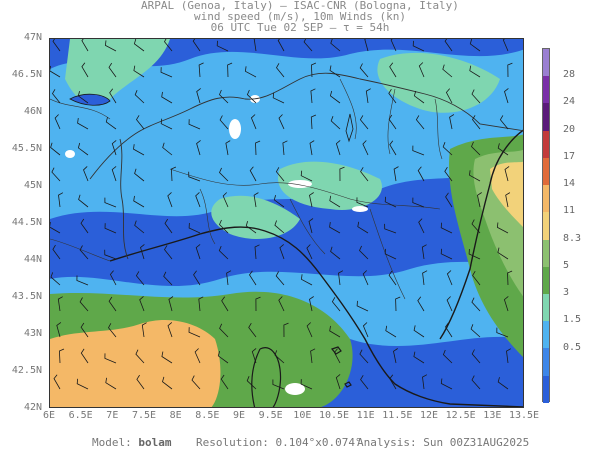 This screenshot has height=450, width=600. I want to click on resolution-value: 0.104°x0.074°, so click(318, 442).